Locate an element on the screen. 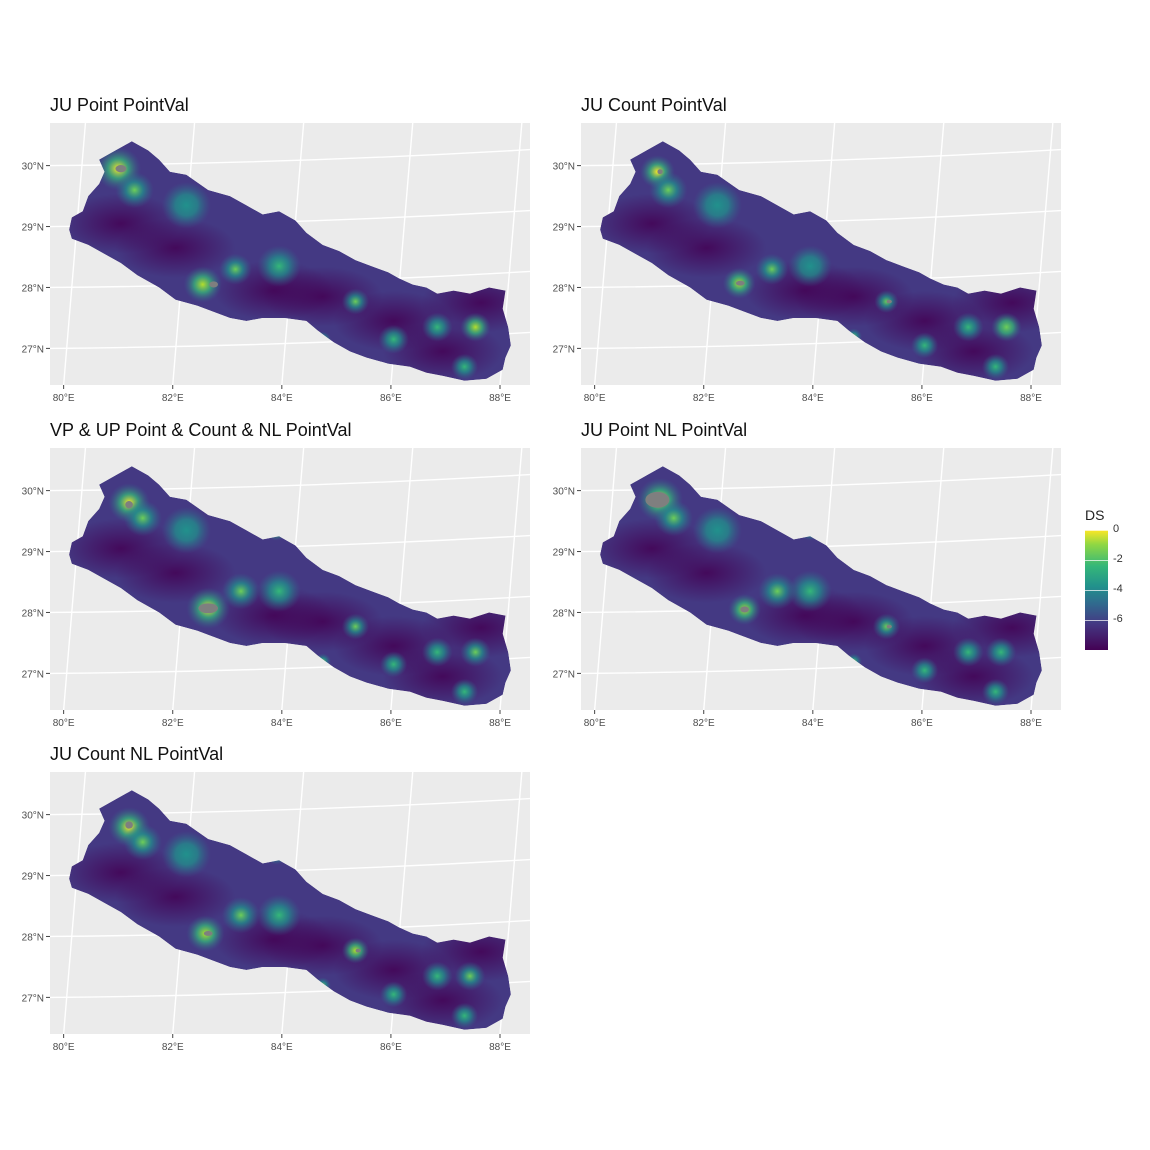  legend-tick-label: -6 is located at coordinates (1118, 619).